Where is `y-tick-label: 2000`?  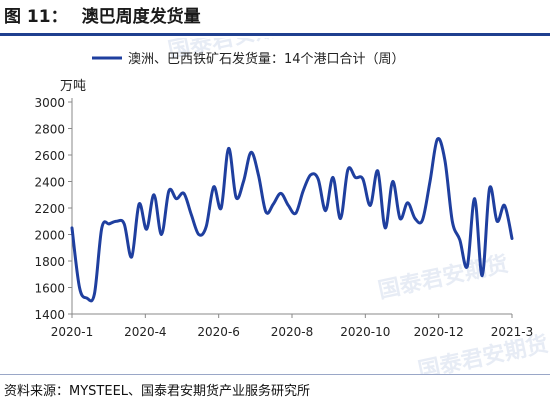 y-tick-label: 2000 is located at coordinates (49, 236).